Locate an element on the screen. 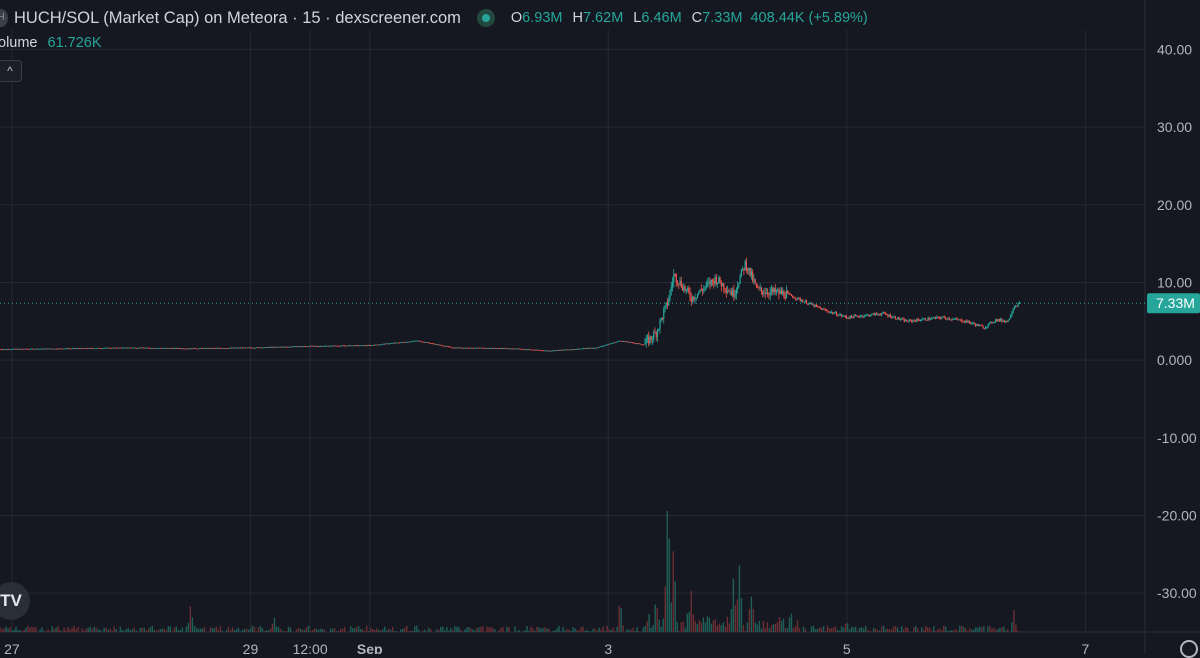 The image size is (1200, 658). high-value: 7.62M is located at coordinates (603, 18).